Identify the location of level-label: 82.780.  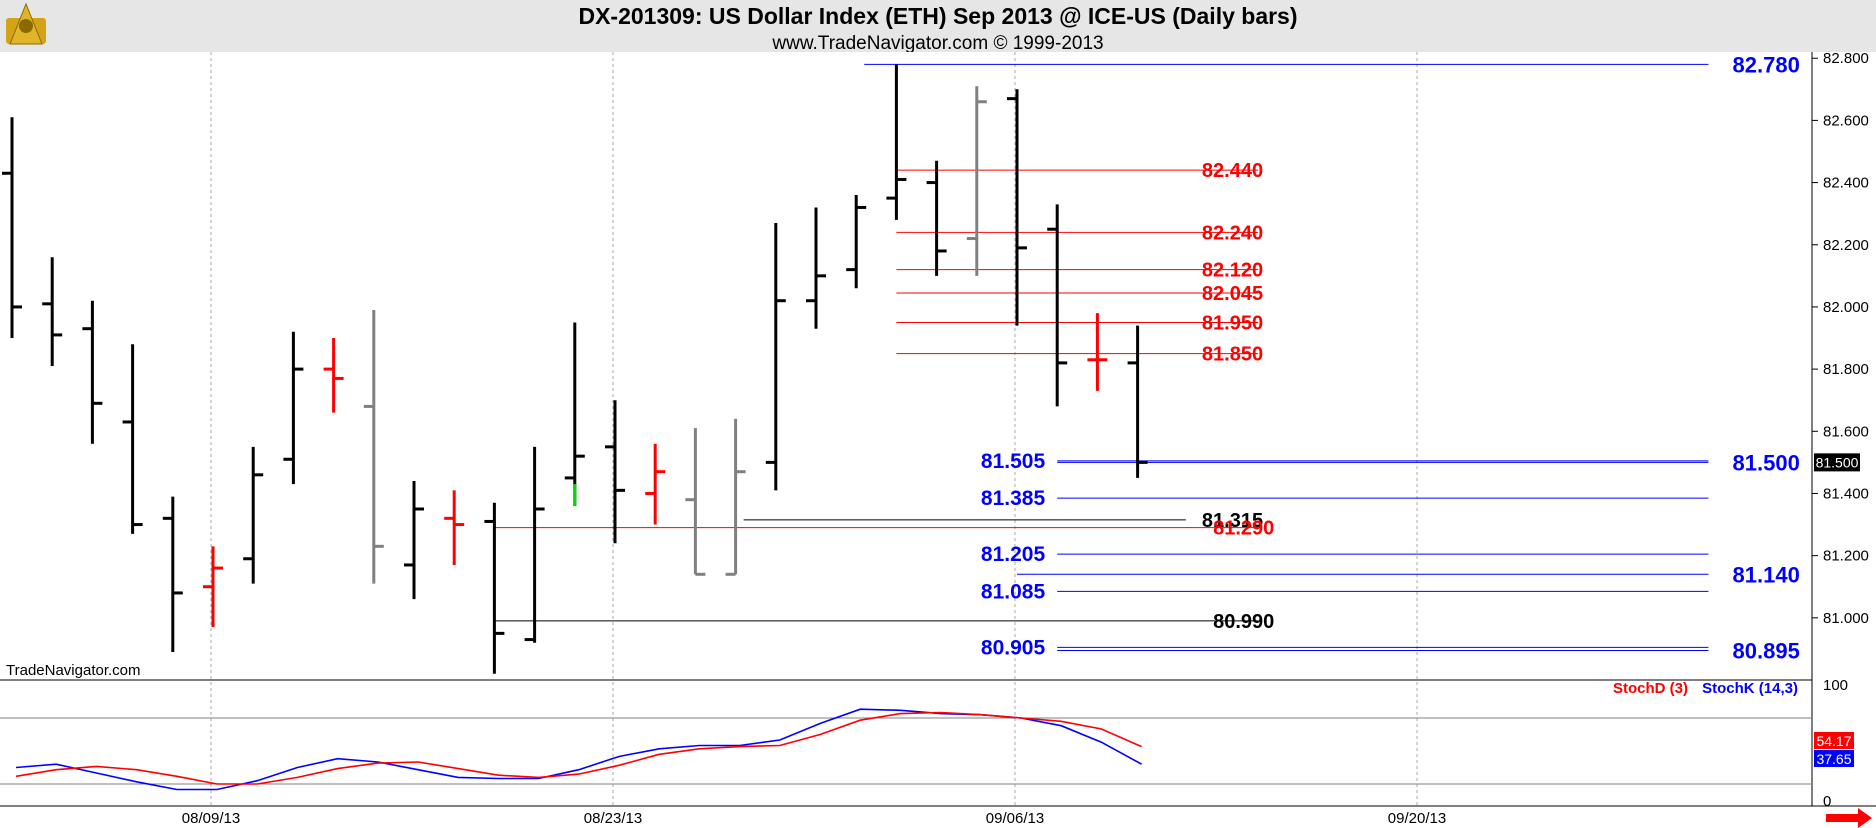
(1766, 64).